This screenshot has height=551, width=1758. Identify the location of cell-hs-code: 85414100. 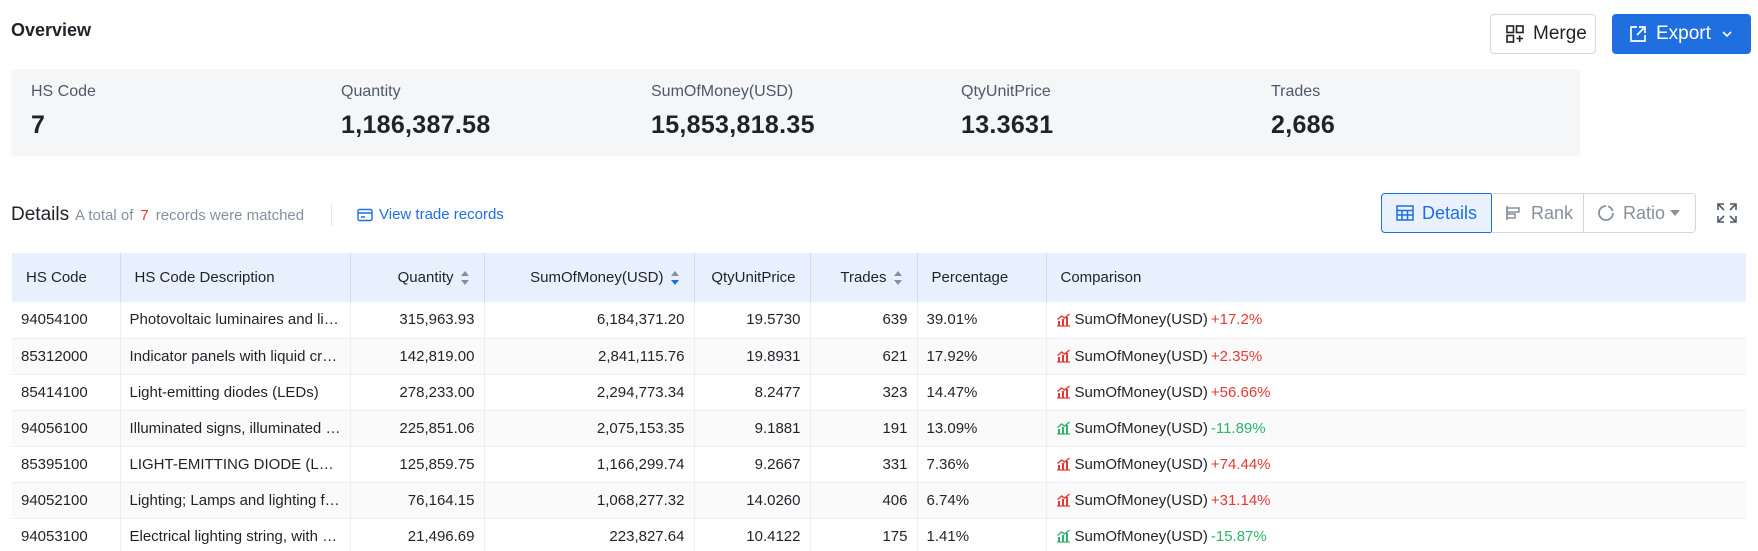
(66, 392).